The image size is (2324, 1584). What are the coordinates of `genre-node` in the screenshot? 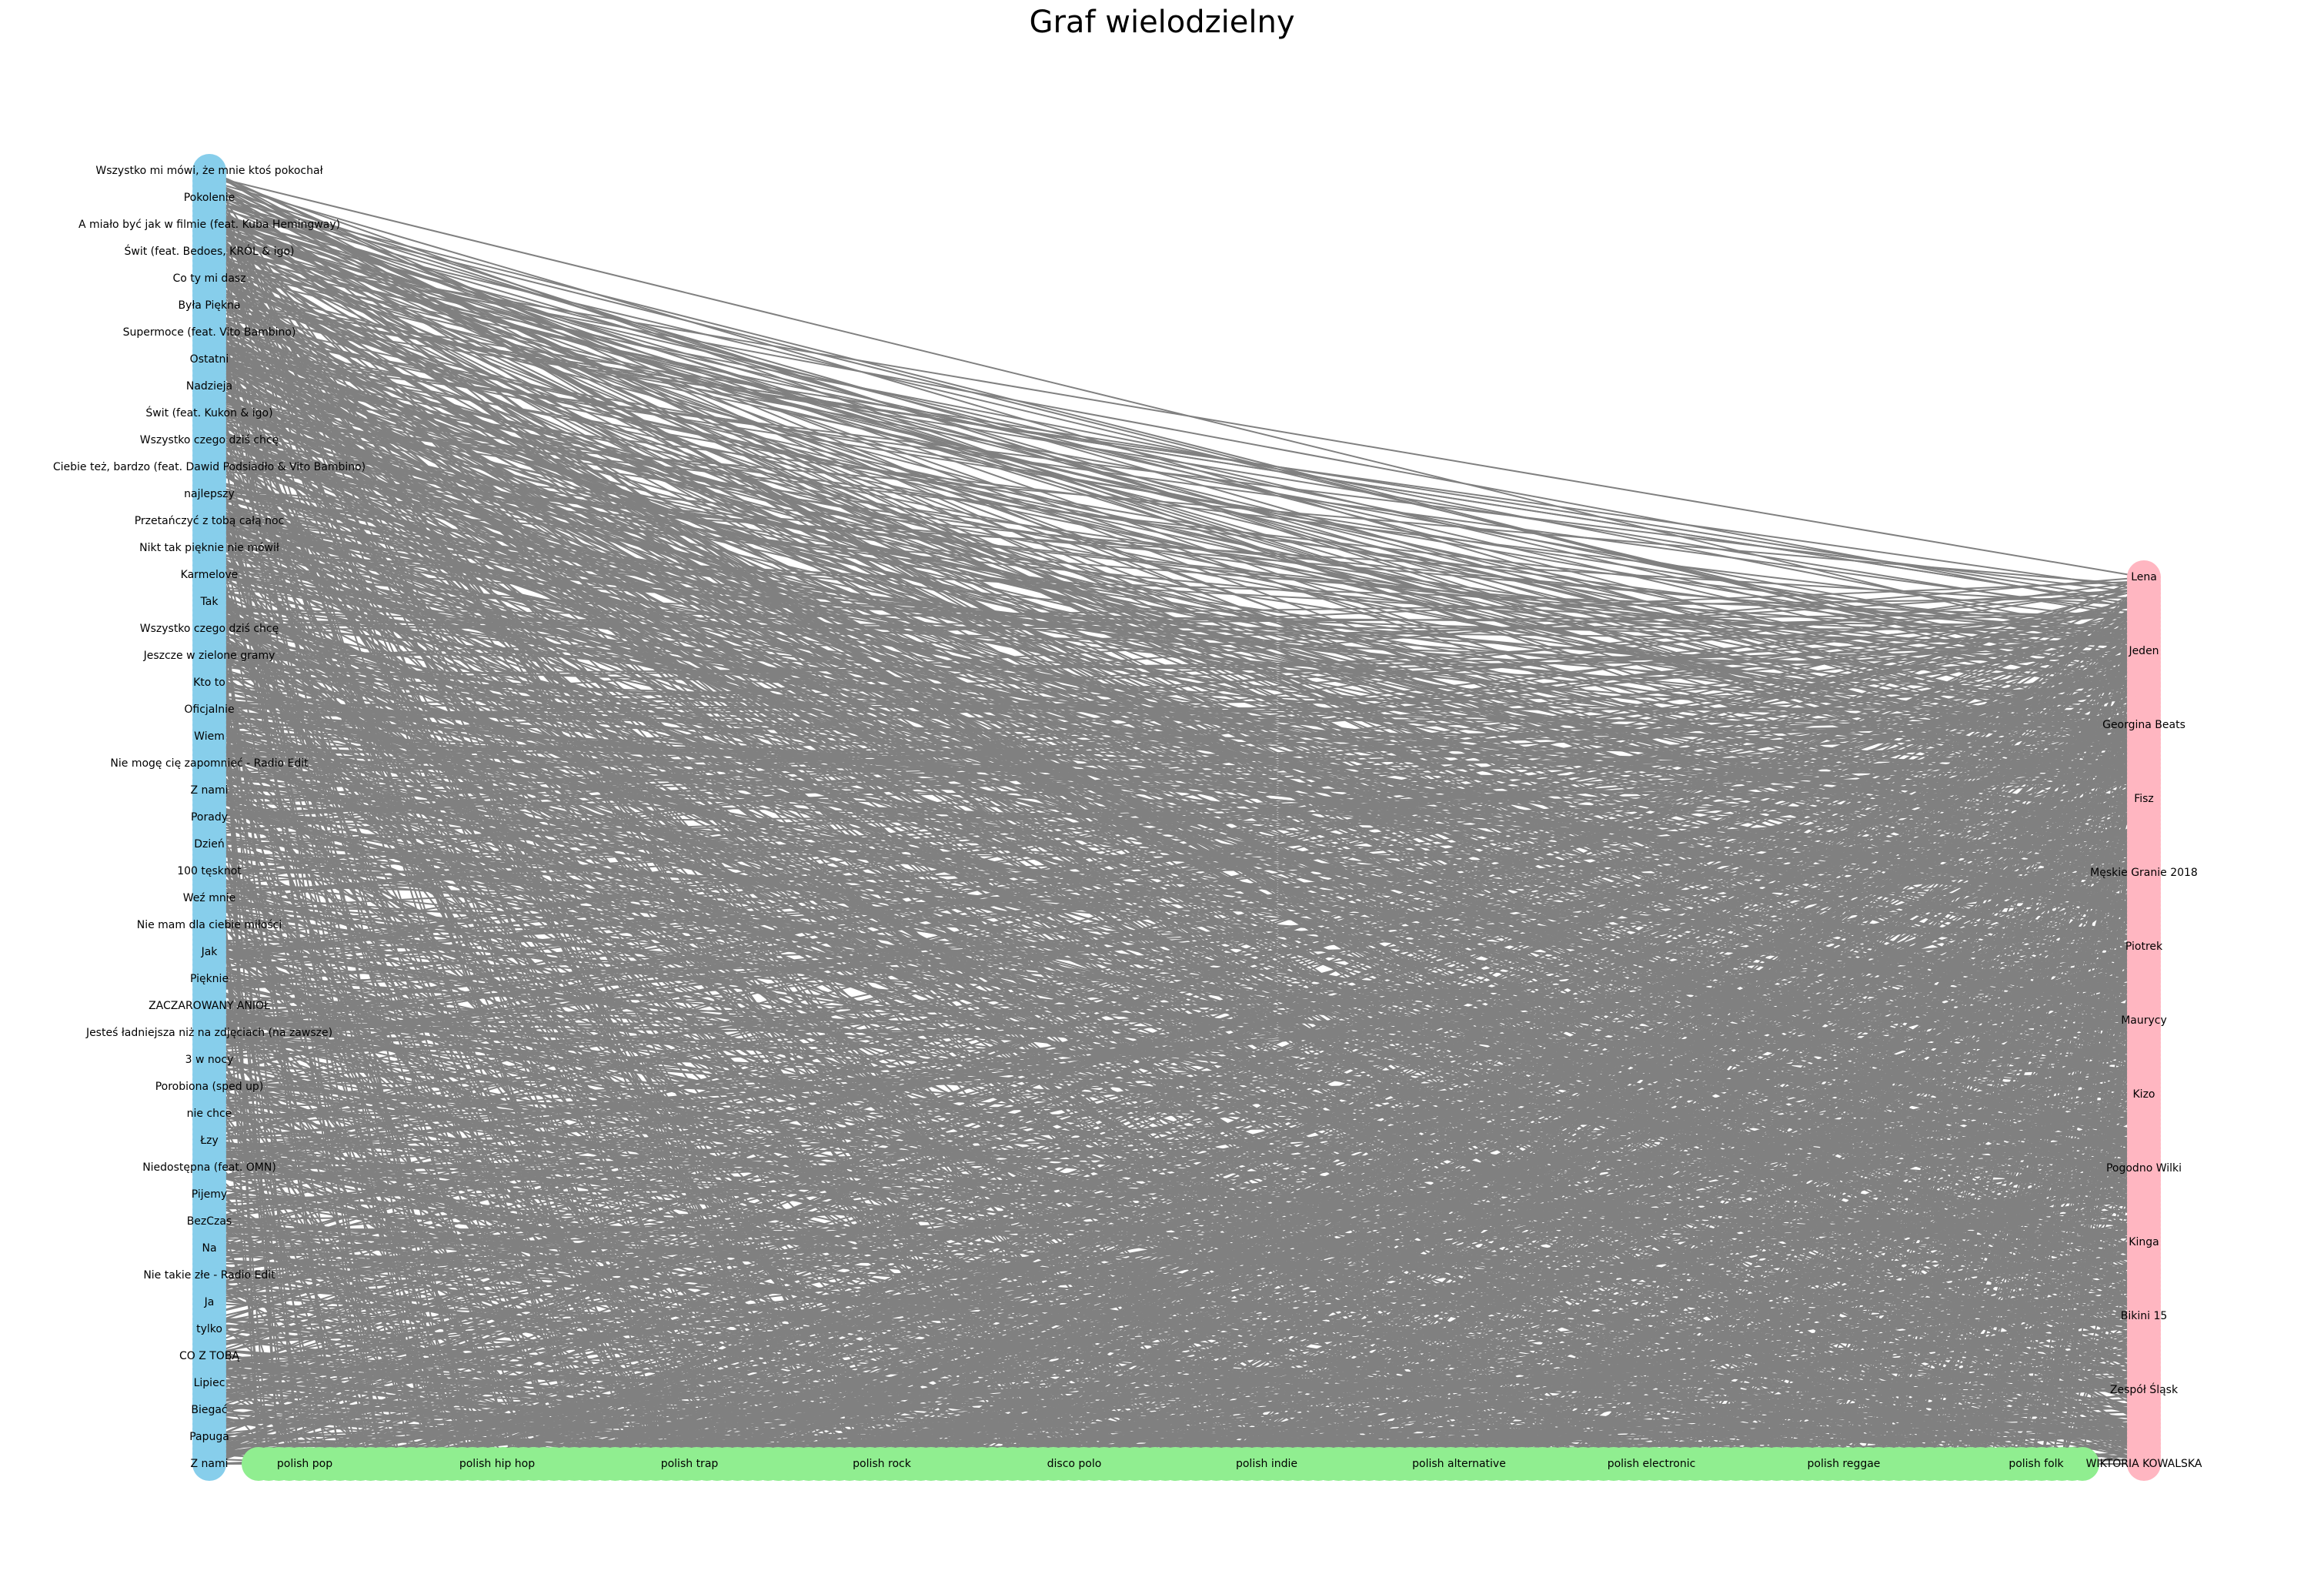 It's located at (2082, 1464).